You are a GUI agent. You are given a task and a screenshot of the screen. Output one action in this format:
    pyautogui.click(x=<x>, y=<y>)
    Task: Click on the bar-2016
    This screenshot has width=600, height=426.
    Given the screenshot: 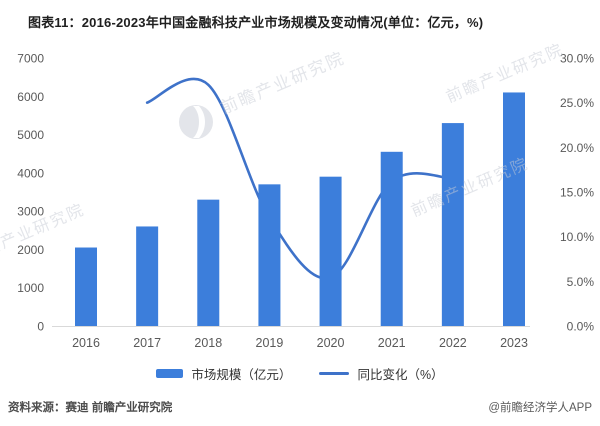 What is the action you would take?
    pyautogui.click(x=86, y=286)
    